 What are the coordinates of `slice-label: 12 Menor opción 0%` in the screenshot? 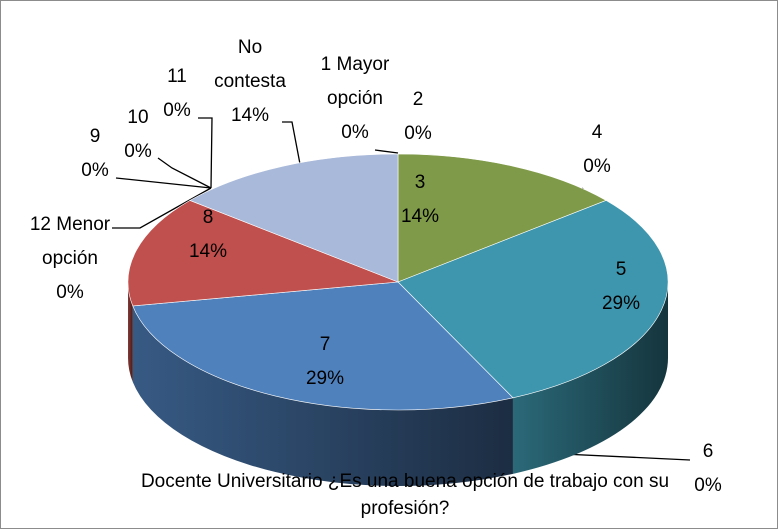 It's located at (70, 259).